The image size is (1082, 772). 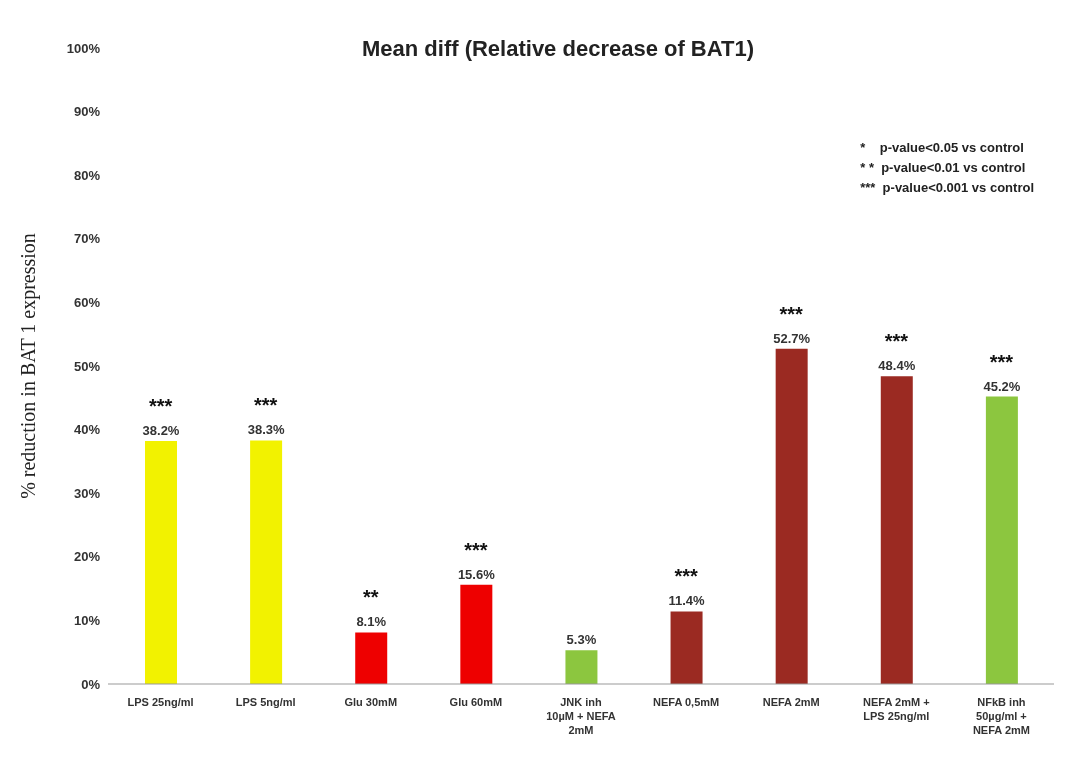 What do you see at coordinates (371, 702) in the screenshot?
I see `x-tick-label: Glu 30mM` at bounding box center [371, 702].